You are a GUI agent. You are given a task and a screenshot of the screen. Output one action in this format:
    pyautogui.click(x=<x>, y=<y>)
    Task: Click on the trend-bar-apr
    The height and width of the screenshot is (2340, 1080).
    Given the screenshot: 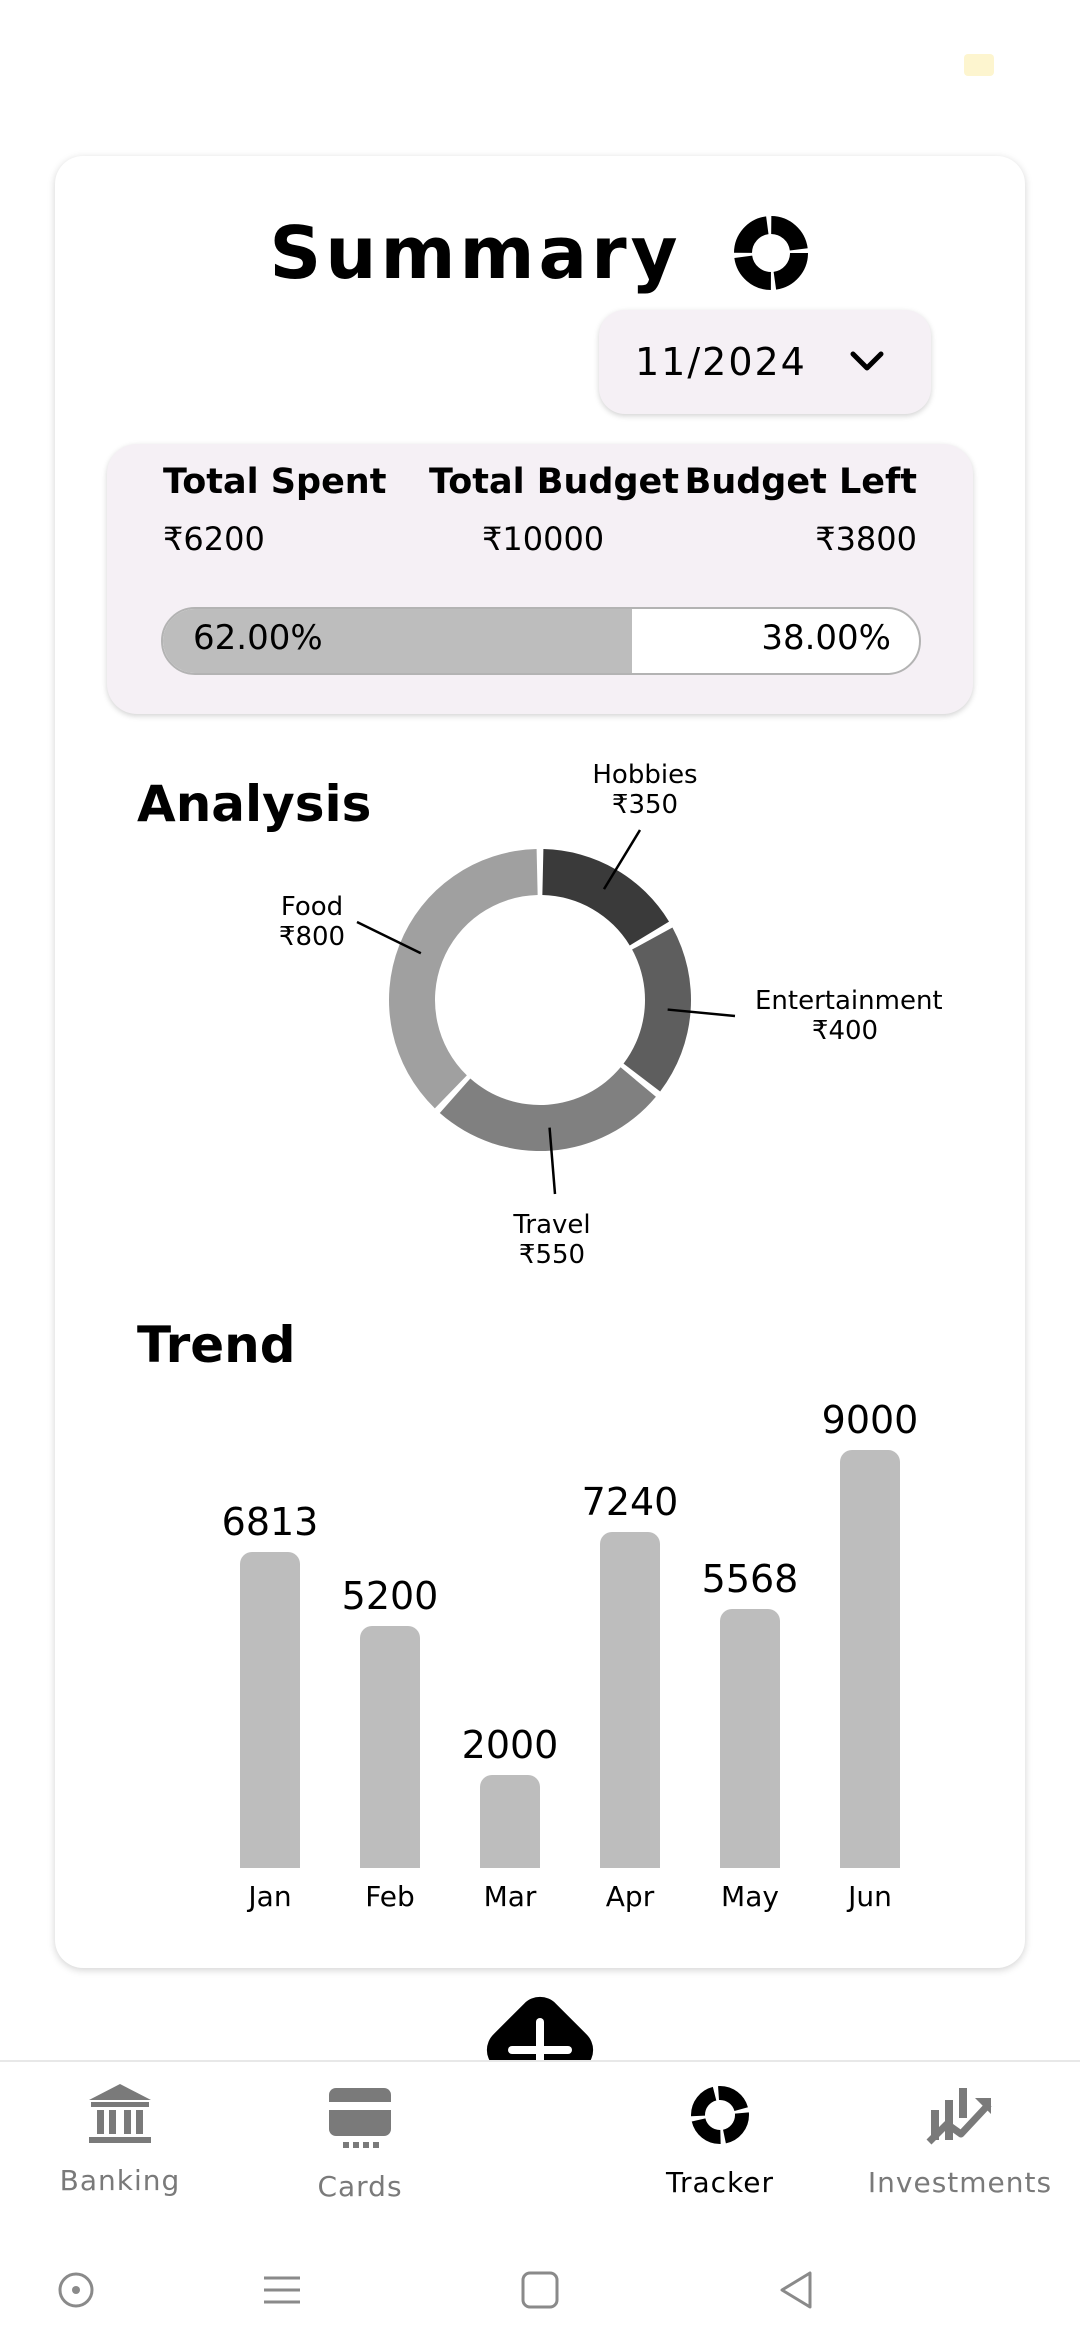 What is the action you would take?
    pyautogui.click(x=630, y=1699)
    